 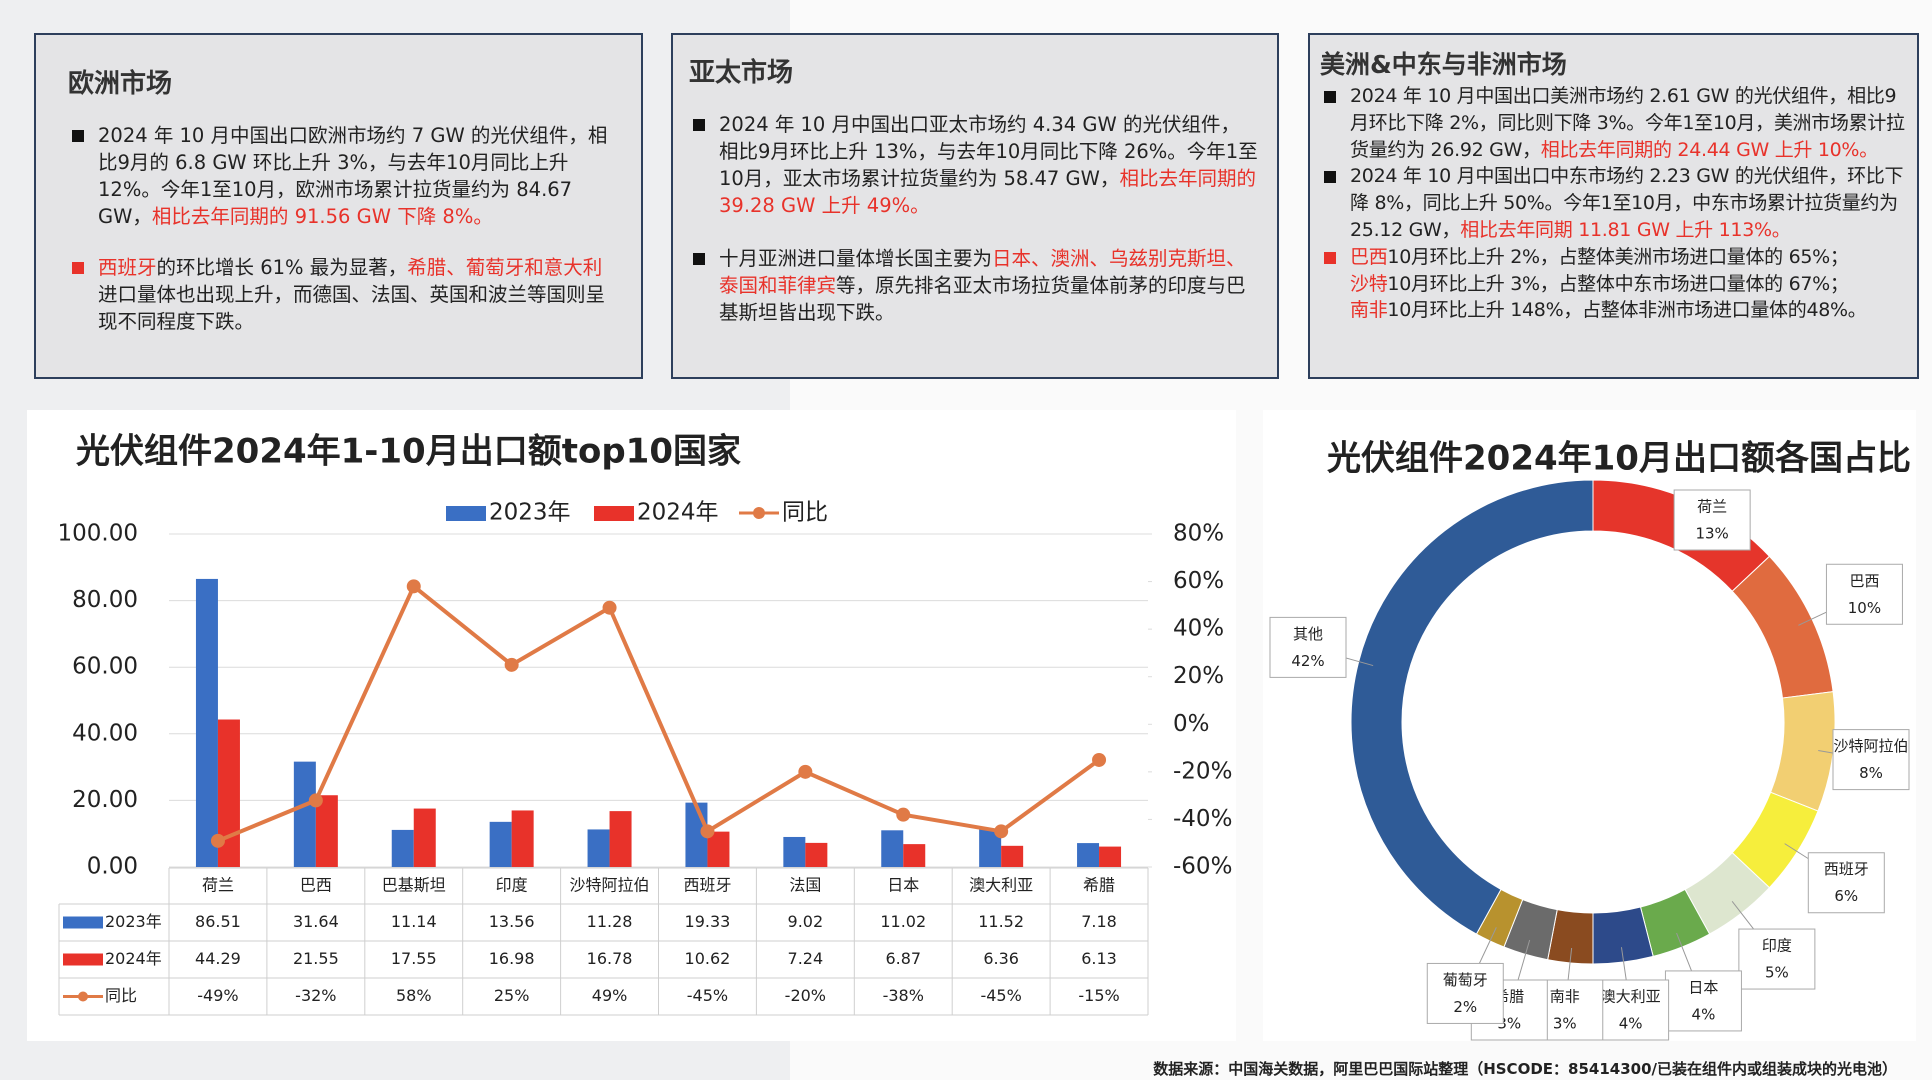 What do you see at coordinates (610, 995) in the screenshot?
I see `table-value: 49%` at bounding box center [610, 995].